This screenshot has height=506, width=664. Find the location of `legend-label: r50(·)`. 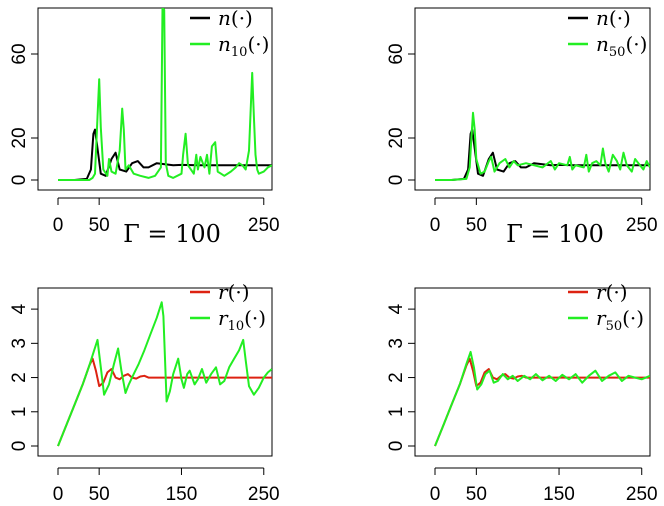

legend-label: r50(·) is located at coordinates (620, 320).